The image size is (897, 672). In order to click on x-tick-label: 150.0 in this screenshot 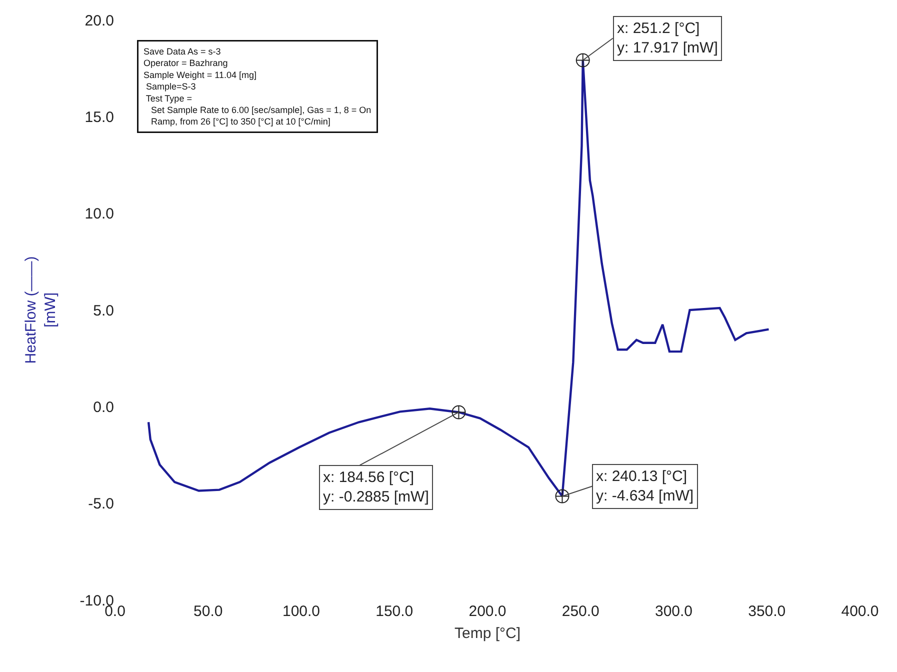, I will do `click(395, 611)`.